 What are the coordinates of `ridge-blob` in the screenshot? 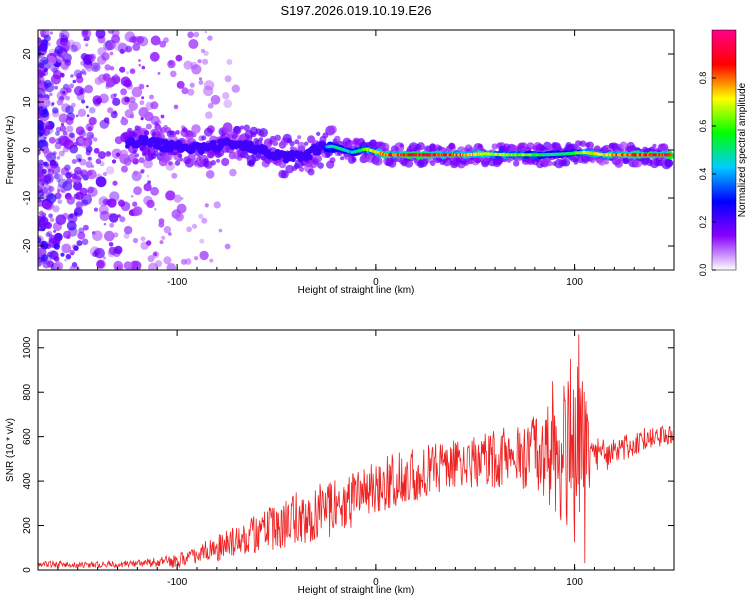 It's located at (201, 151).